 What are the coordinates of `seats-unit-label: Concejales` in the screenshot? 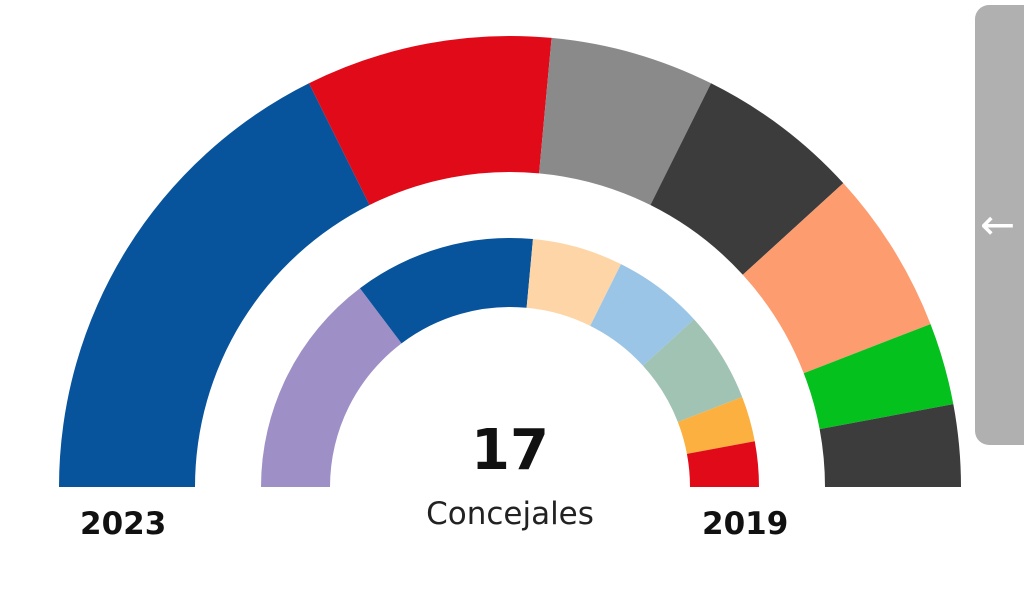 It's located at (510, 514).